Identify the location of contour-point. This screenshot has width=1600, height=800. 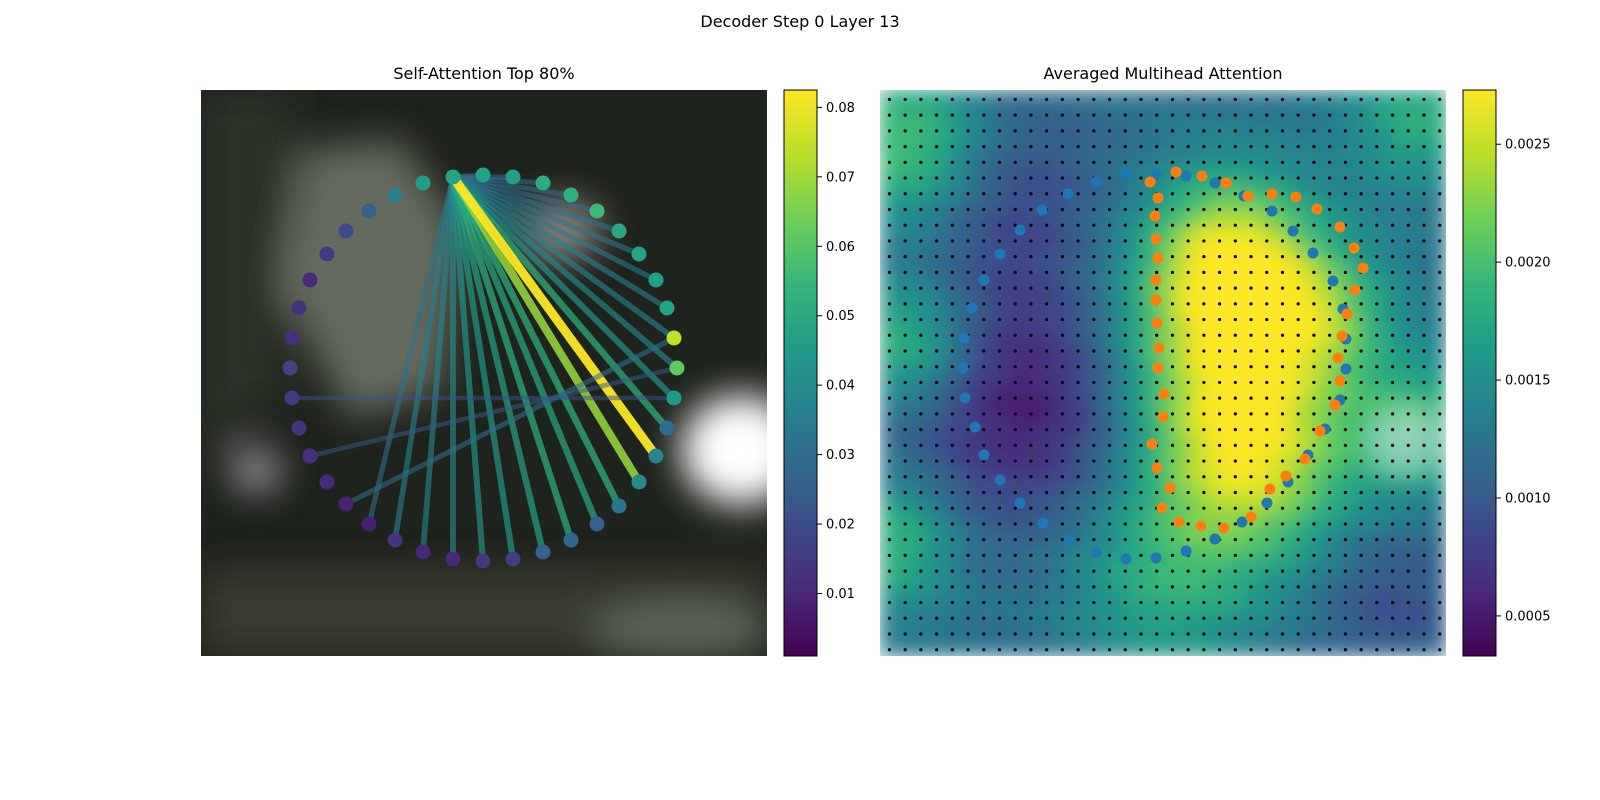
(483, 175).